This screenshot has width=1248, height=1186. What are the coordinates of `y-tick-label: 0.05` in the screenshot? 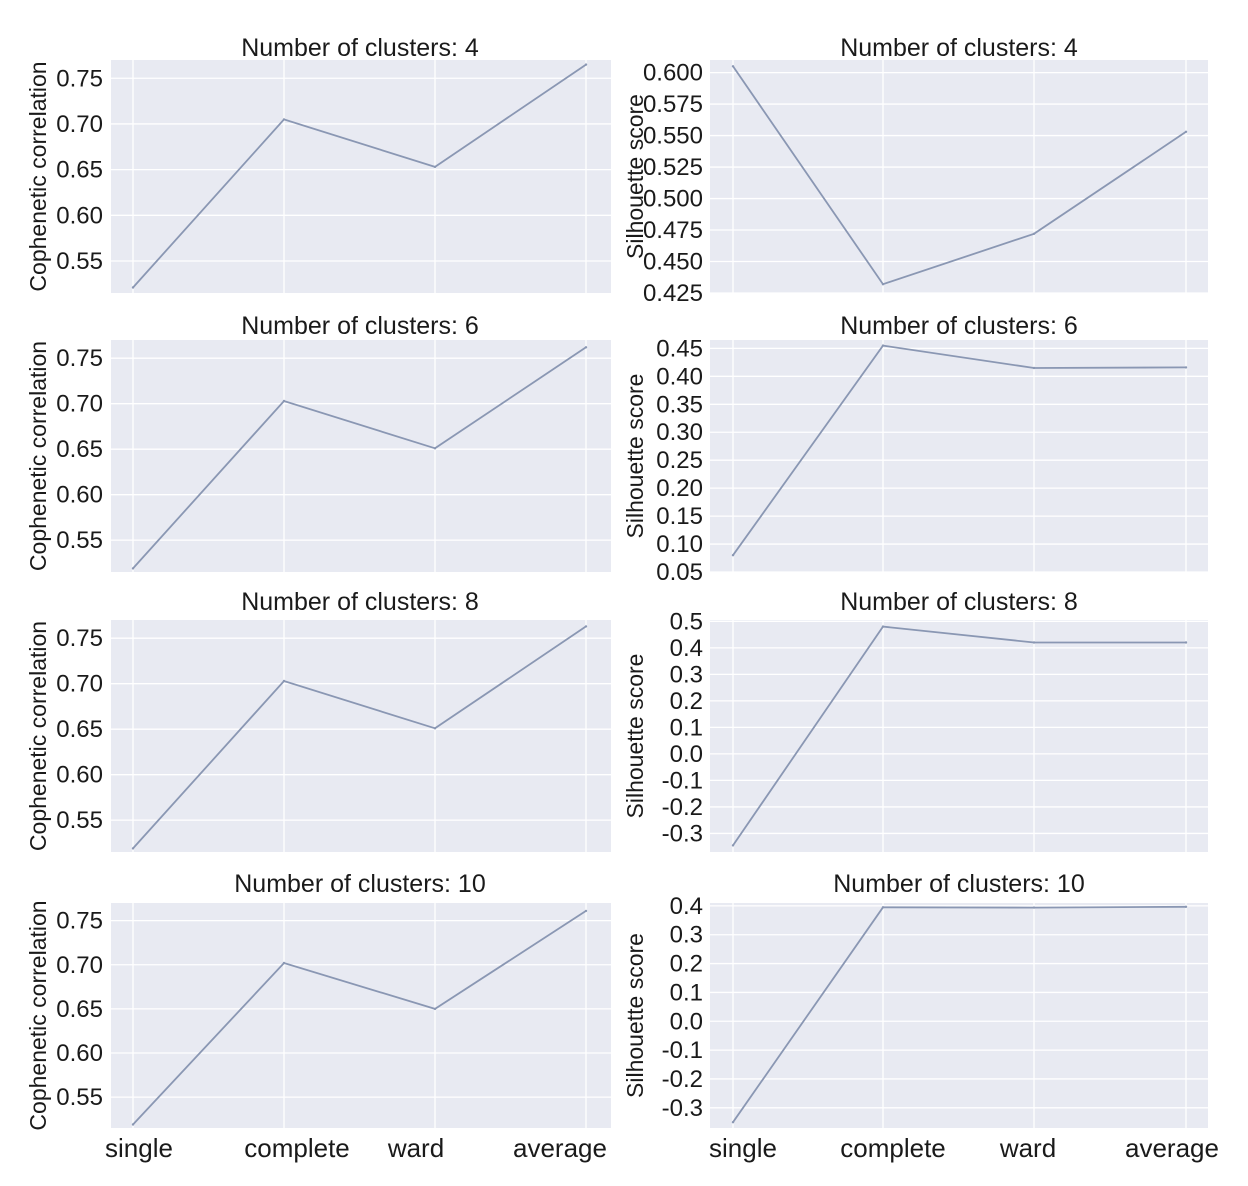 It's located at (679, 572).